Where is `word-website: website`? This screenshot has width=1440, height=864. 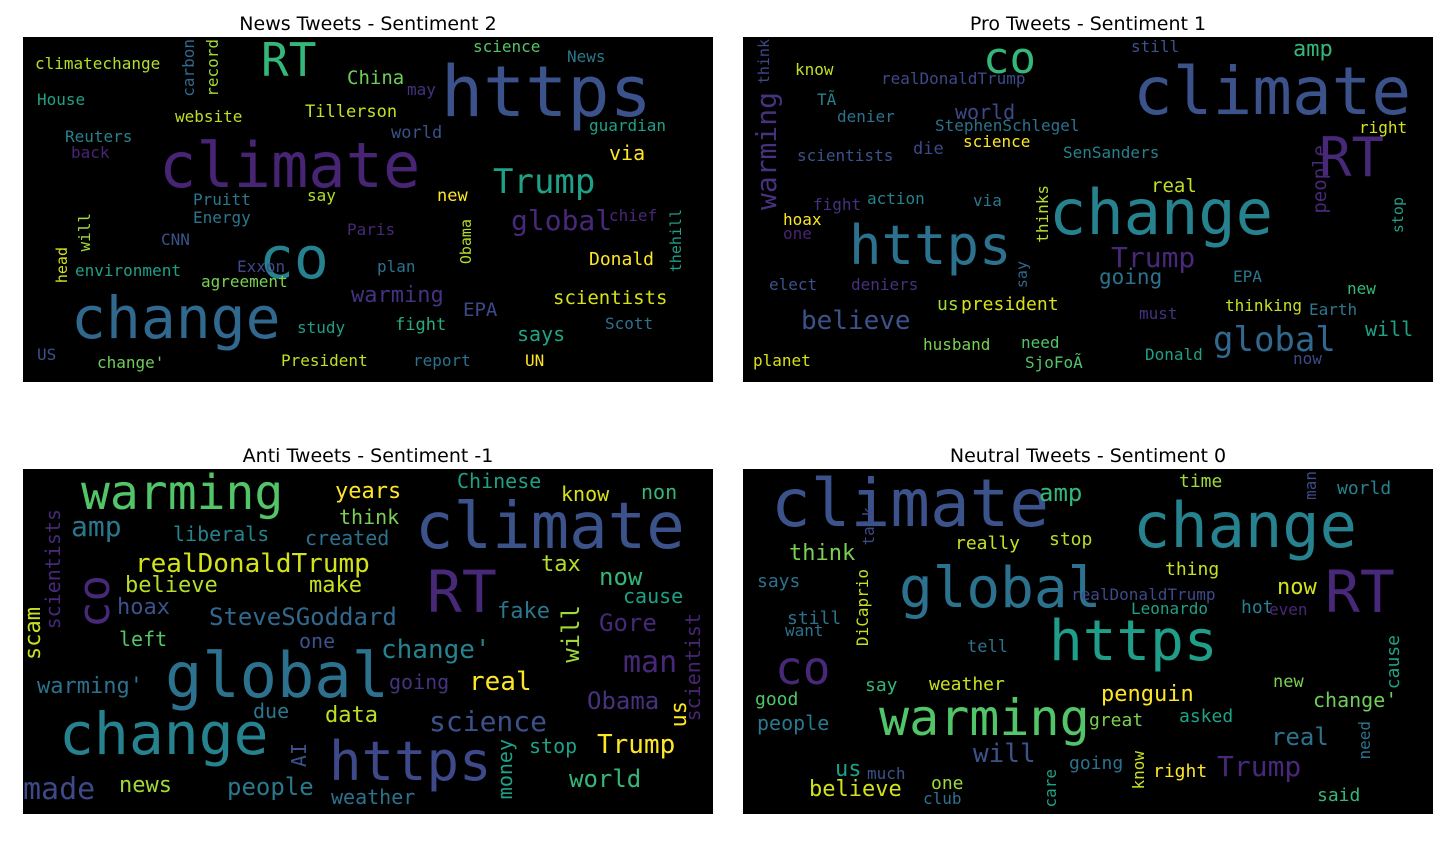
word-website: website is located at coordinates (209, 116).